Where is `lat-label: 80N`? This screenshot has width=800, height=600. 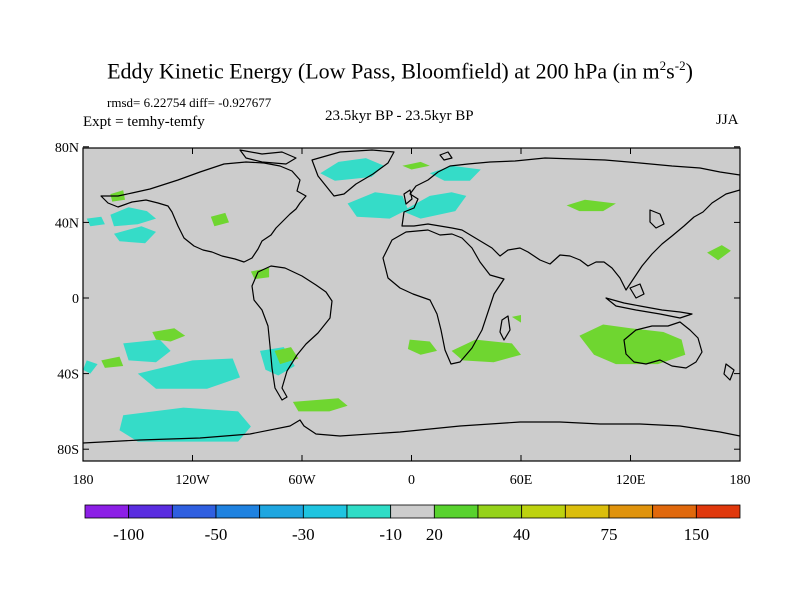
lat-label: 80N is located at coordinates (67, 148).